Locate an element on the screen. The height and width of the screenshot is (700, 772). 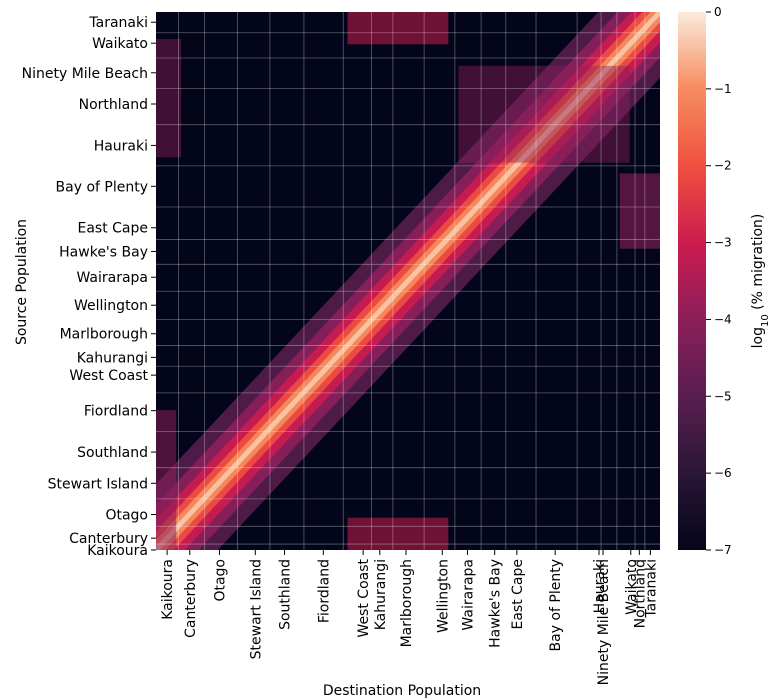
y-tick-label: Hawke's Bay is located at coordinates (103, 252).